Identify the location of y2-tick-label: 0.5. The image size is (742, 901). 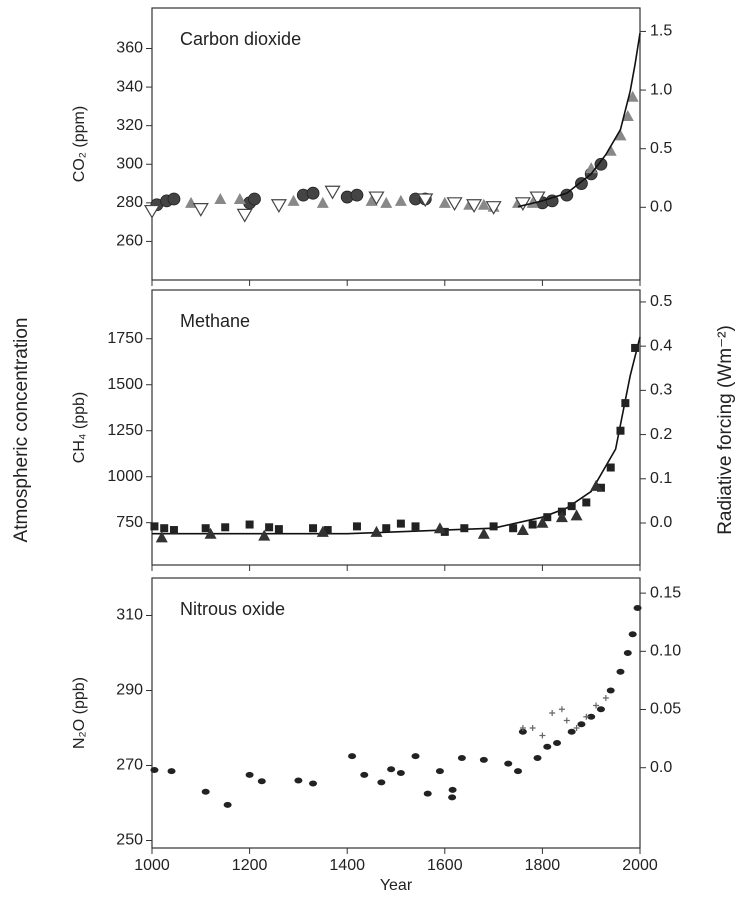
(661, 148).